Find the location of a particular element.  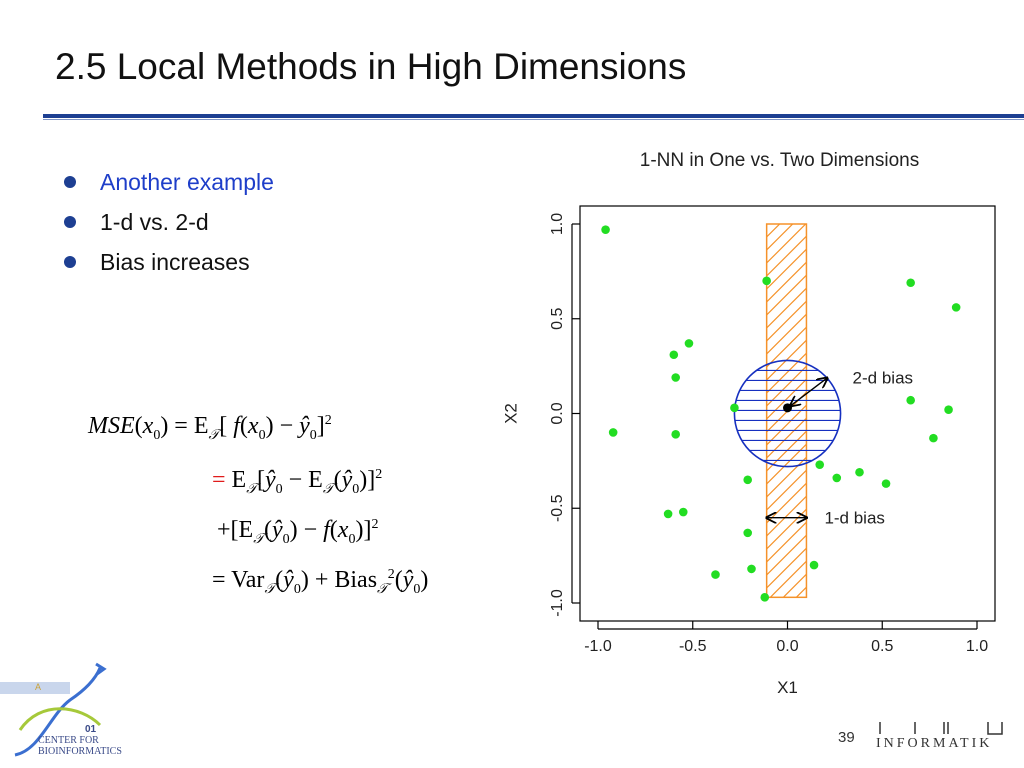

svg-text: 01 is located at coordinates (91, 729).